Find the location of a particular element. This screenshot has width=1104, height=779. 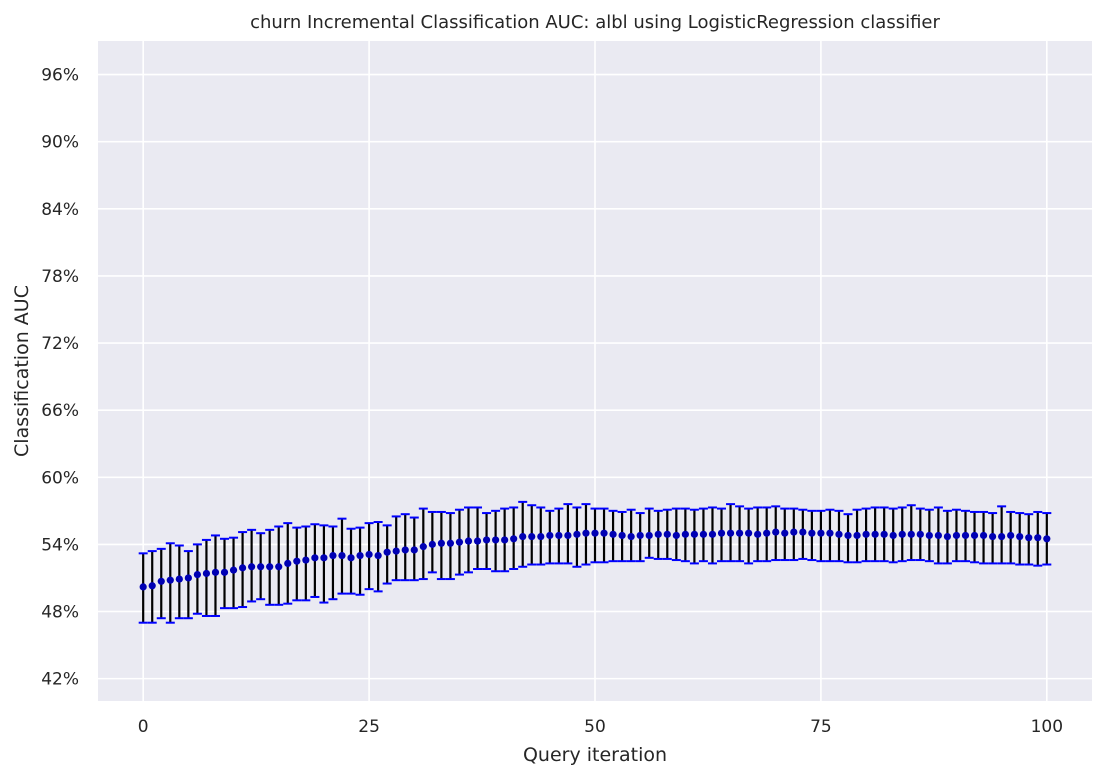

y-tick-labels: 42% 48% 54% 60% 66% 72% 78% 84% 90% 96% is located at coordinates (60, 378).